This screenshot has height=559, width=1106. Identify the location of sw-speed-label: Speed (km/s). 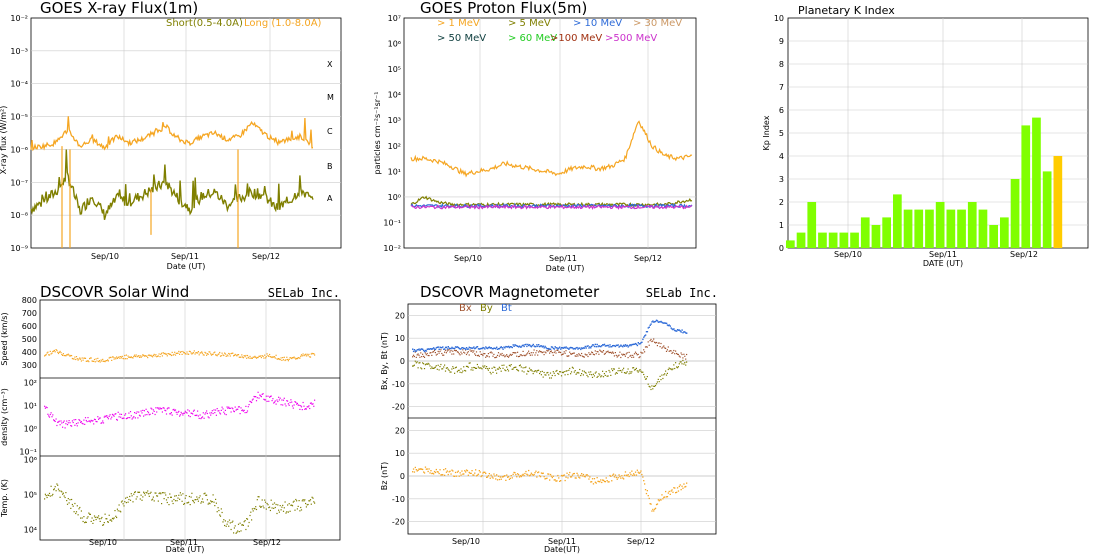
(4, 338).